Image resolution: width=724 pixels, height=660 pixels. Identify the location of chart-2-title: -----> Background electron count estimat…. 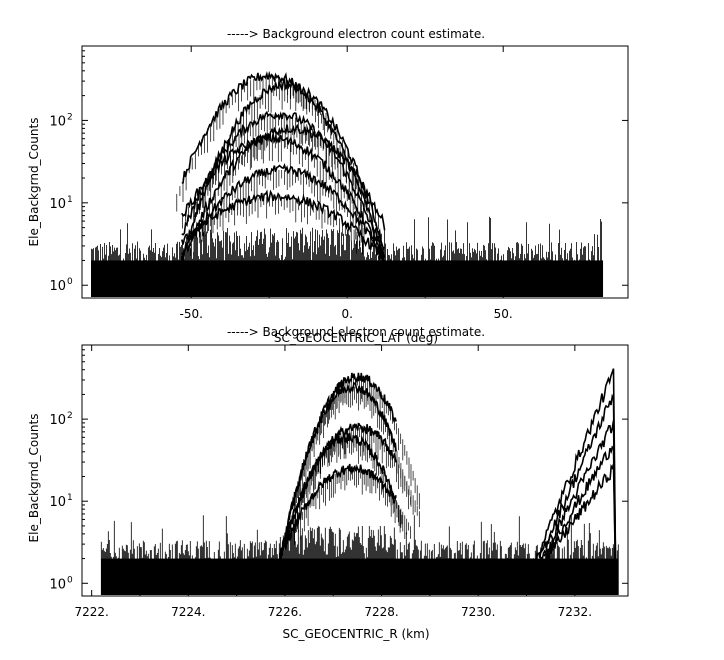
(356, 332).